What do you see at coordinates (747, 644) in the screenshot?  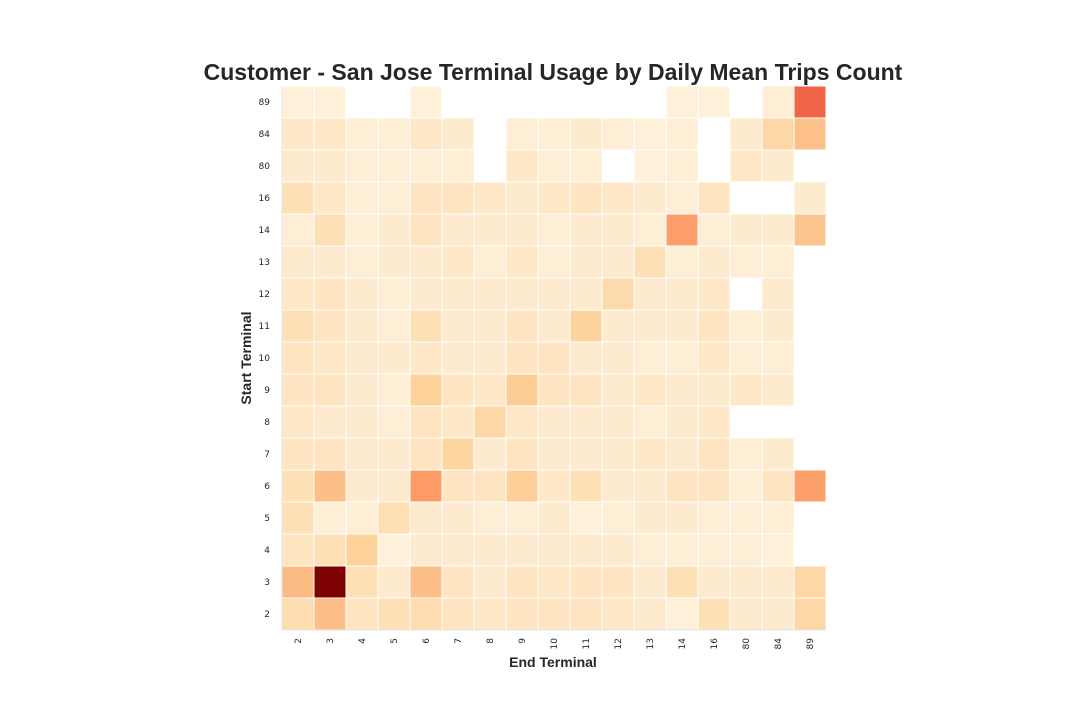 I see `x-tick-label: 80` at bounding box center [747, 644].